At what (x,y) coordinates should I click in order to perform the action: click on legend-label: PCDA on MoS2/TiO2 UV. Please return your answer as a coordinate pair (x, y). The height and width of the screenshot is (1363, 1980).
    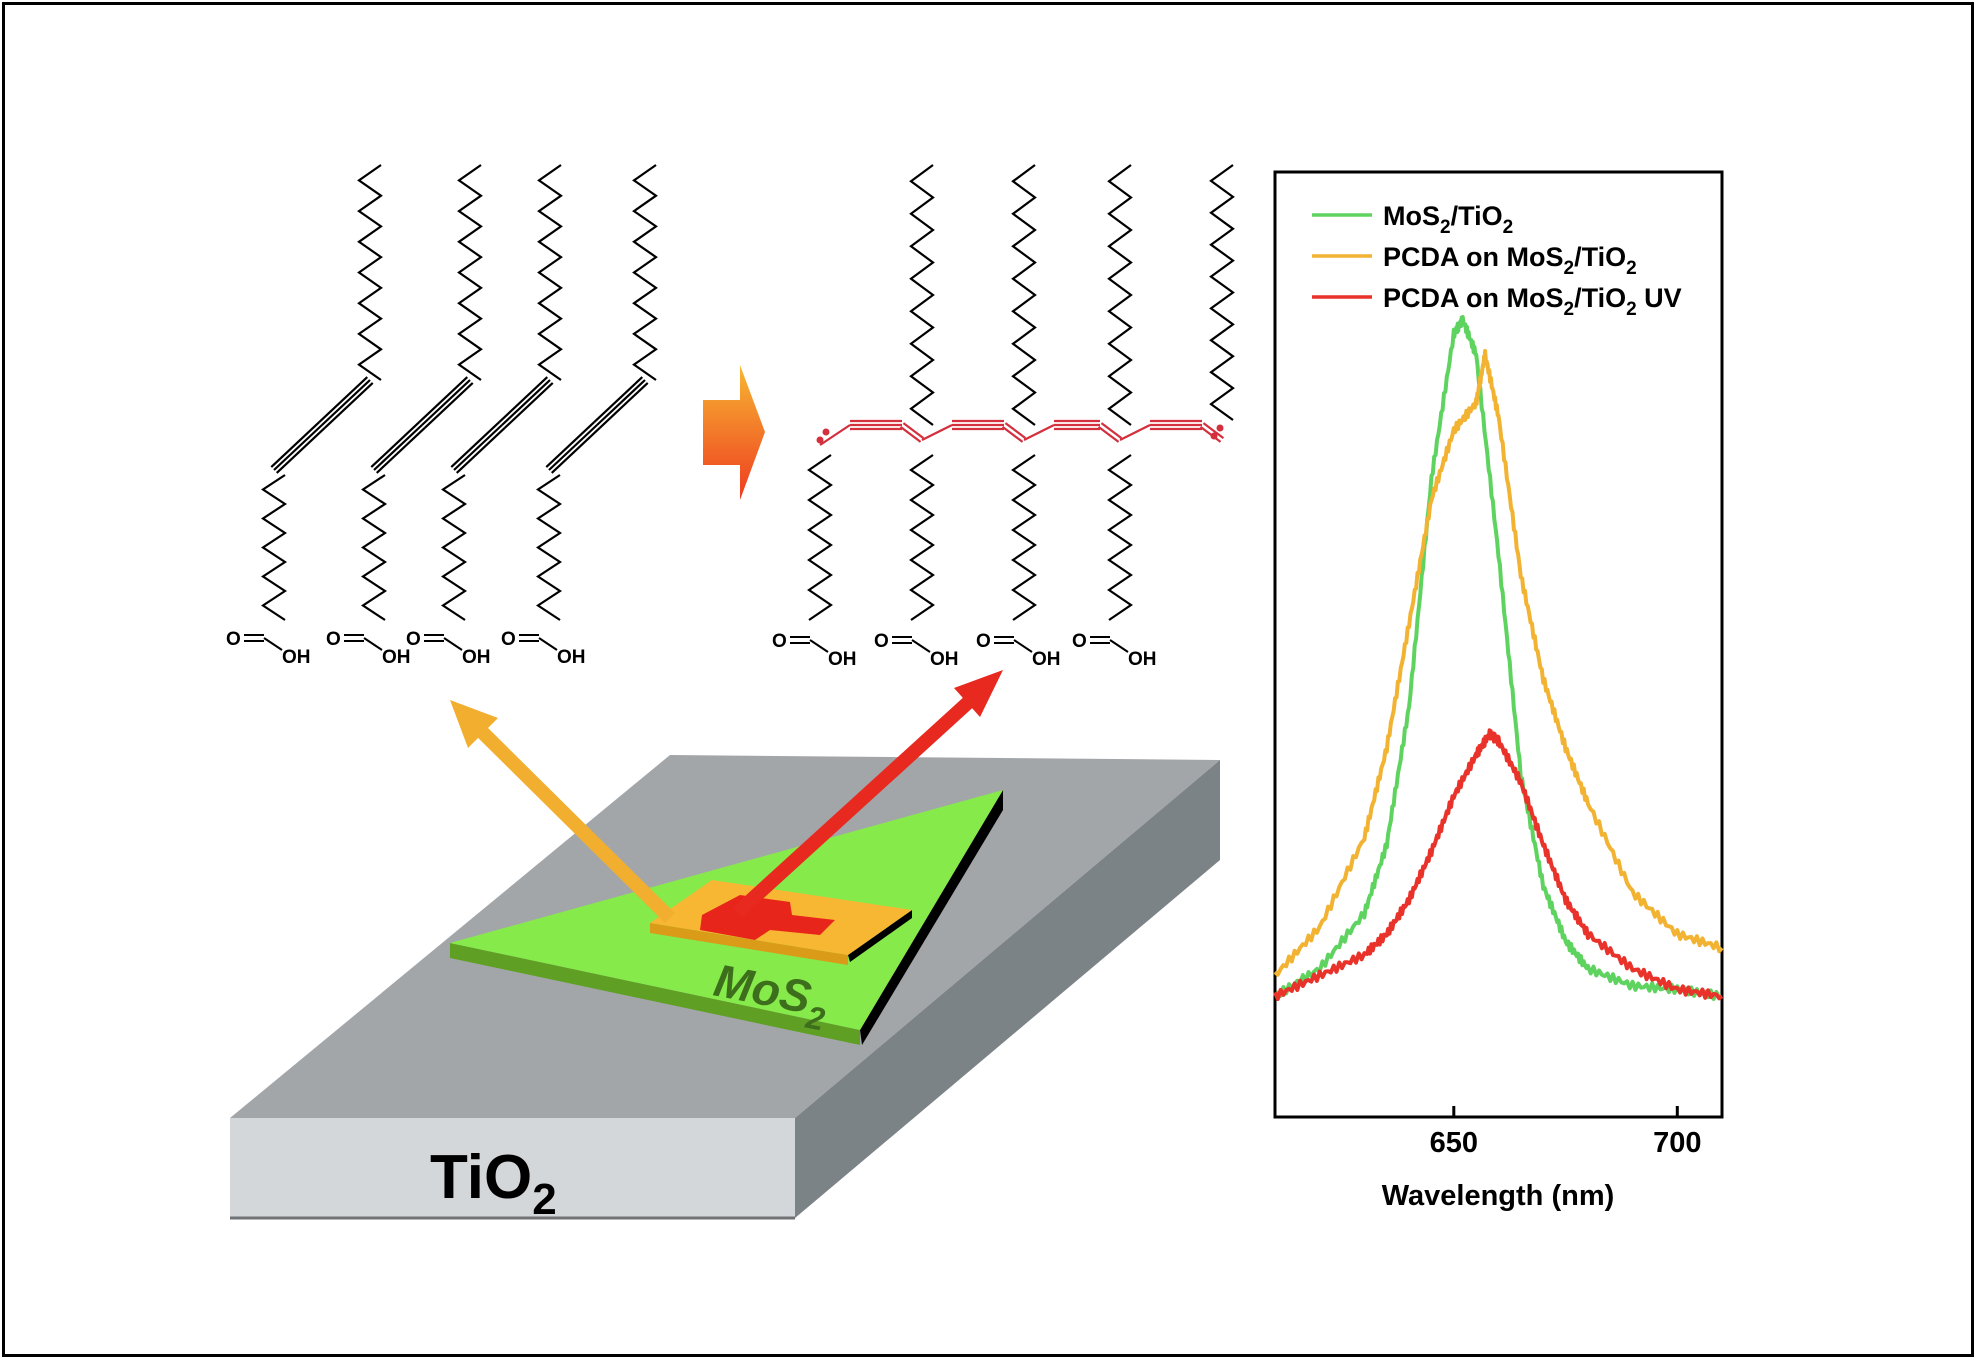
    Looking at the image, I should click on (1532, 301).